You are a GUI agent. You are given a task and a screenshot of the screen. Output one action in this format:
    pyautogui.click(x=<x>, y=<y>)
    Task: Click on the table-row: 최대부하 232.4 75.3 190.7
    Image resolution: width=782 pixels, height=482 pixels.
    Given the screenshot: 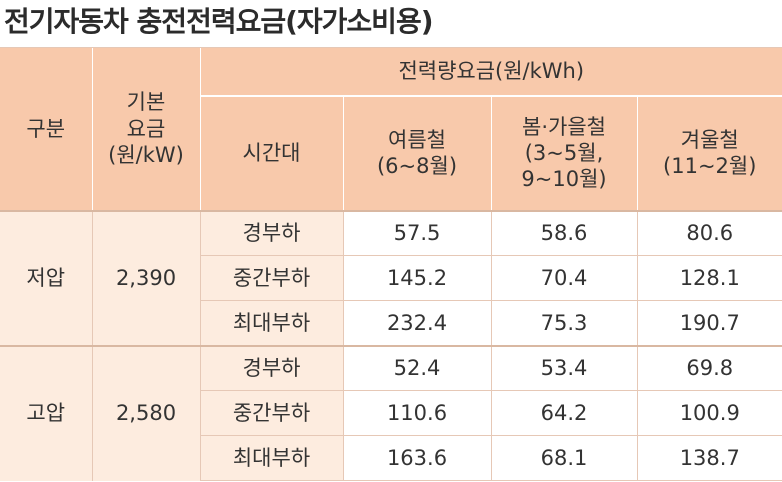 What is the action you would take?
    pyautogui.click(x=391, y=323)
    